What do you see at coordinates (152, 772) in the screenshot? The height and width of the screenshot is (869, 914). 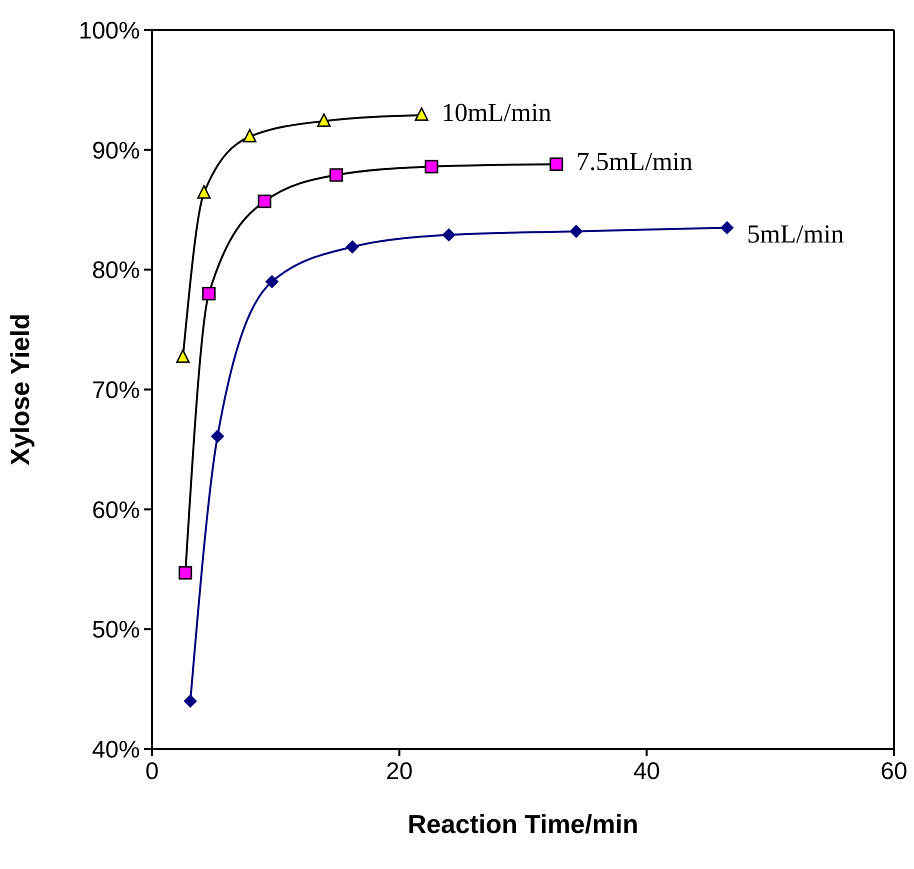 I see `x-tick-label: 0` at bounding box center [152, 772].